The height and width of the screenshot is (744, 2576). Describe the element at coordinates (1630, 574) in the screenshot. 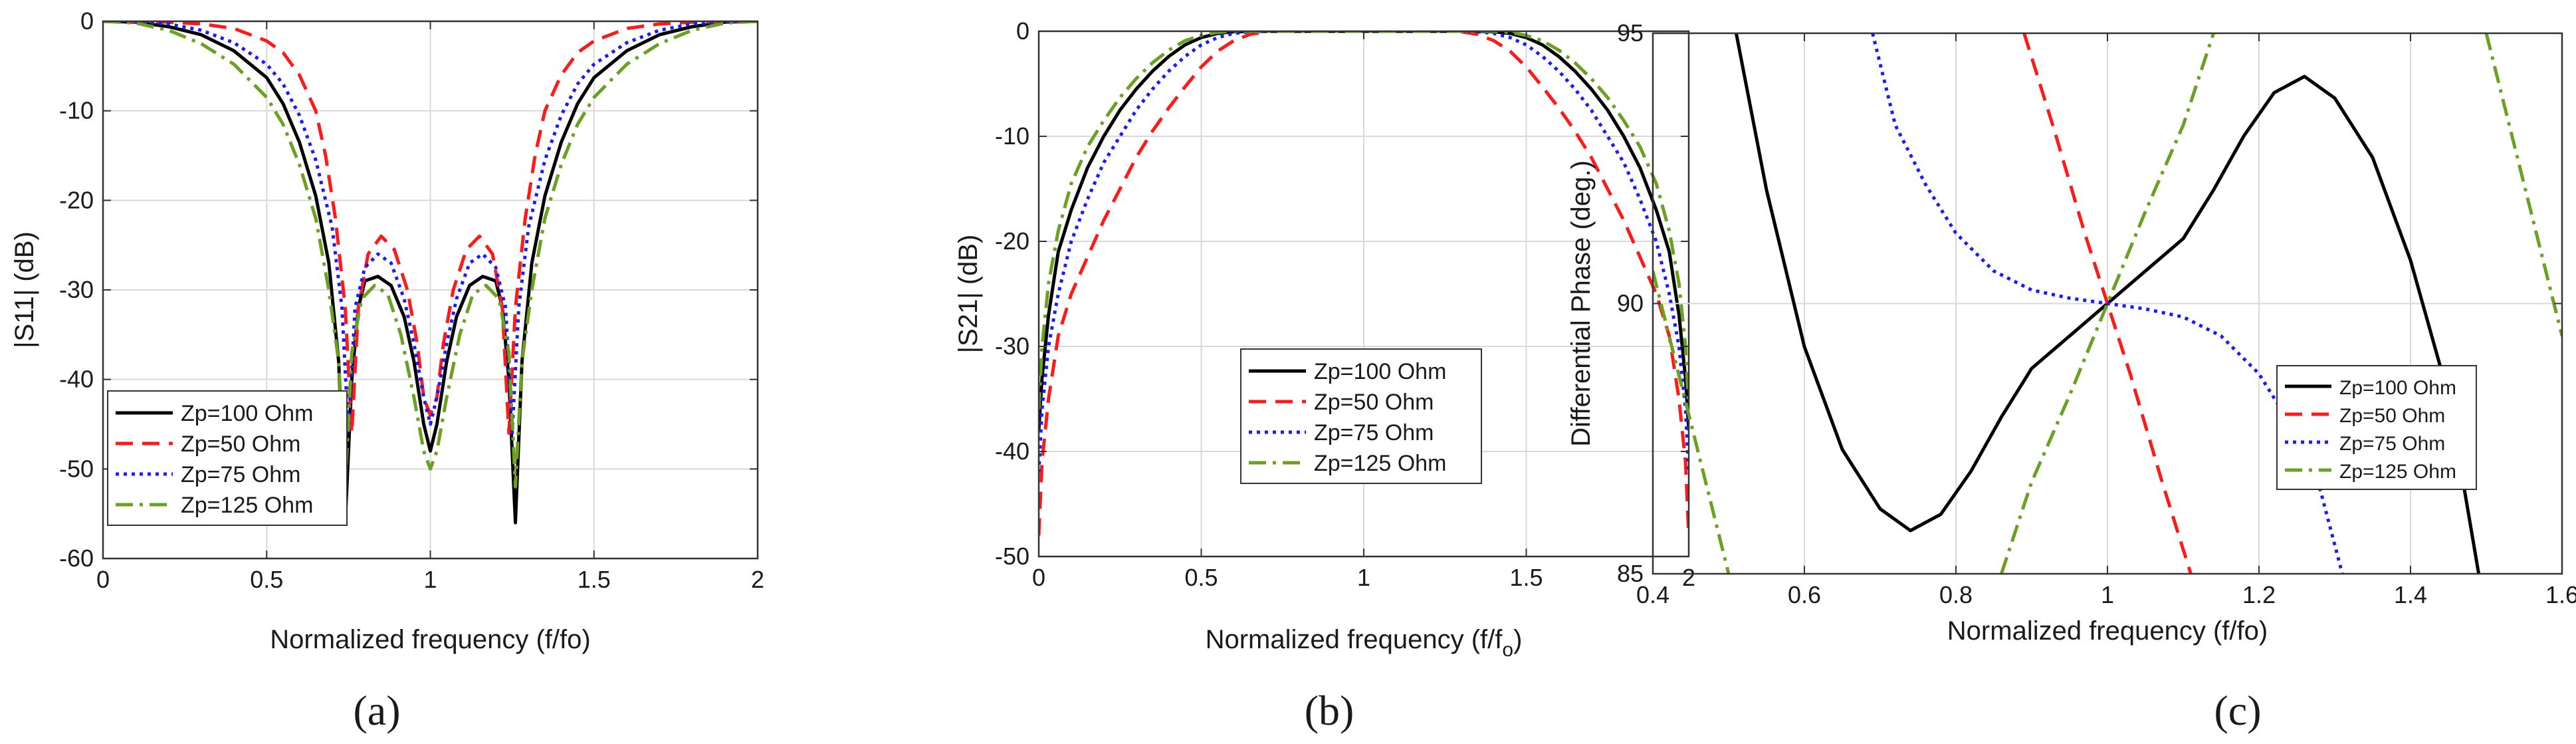

I see `y-tick-label: 85` at that location.